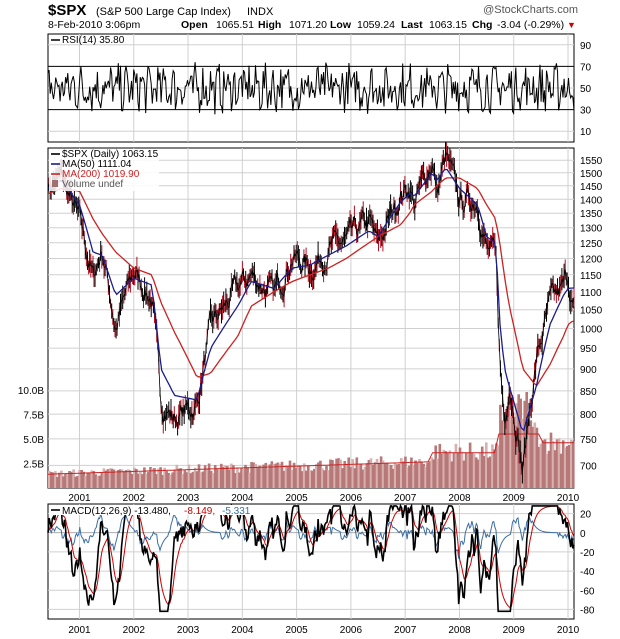 This screenshot has width=620, height=639. I want to click on macd-legend-bg, so click(166, 510).